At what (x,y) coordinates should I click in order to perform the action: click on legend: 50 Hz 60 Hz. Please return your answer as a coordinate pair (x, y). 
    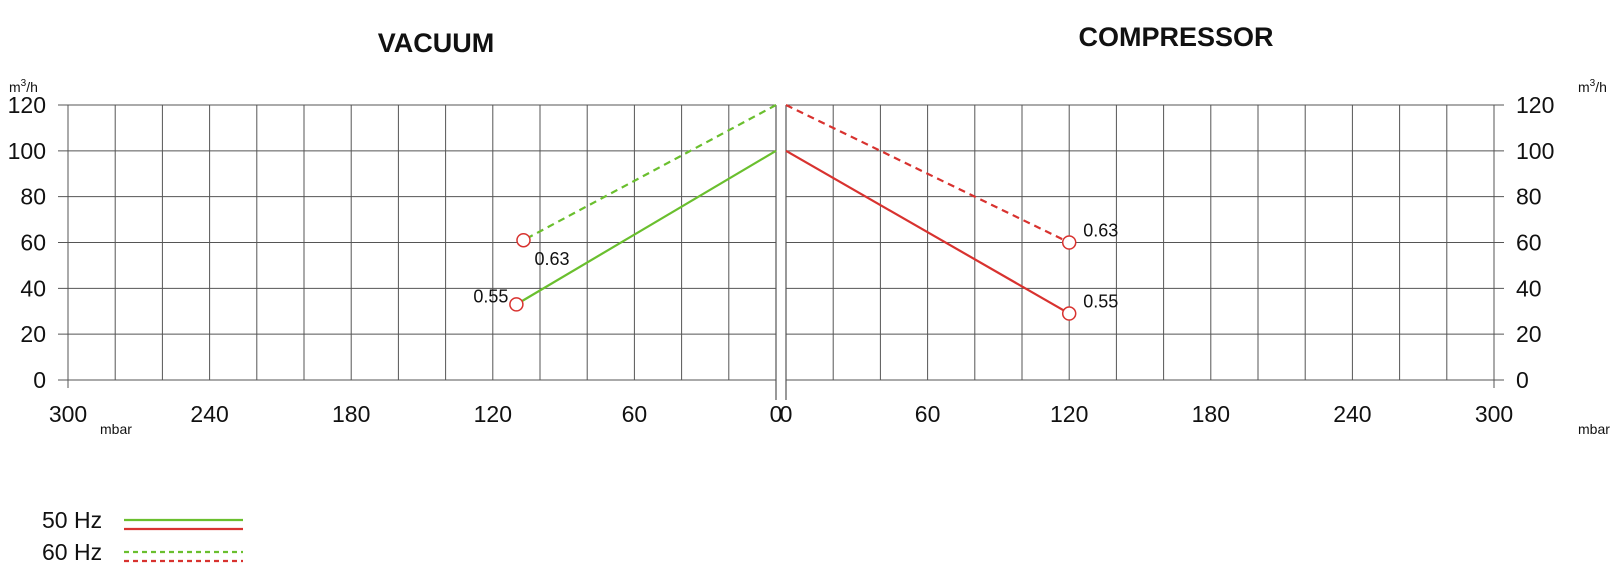
    Looking at the image, I should click on (142, 536).